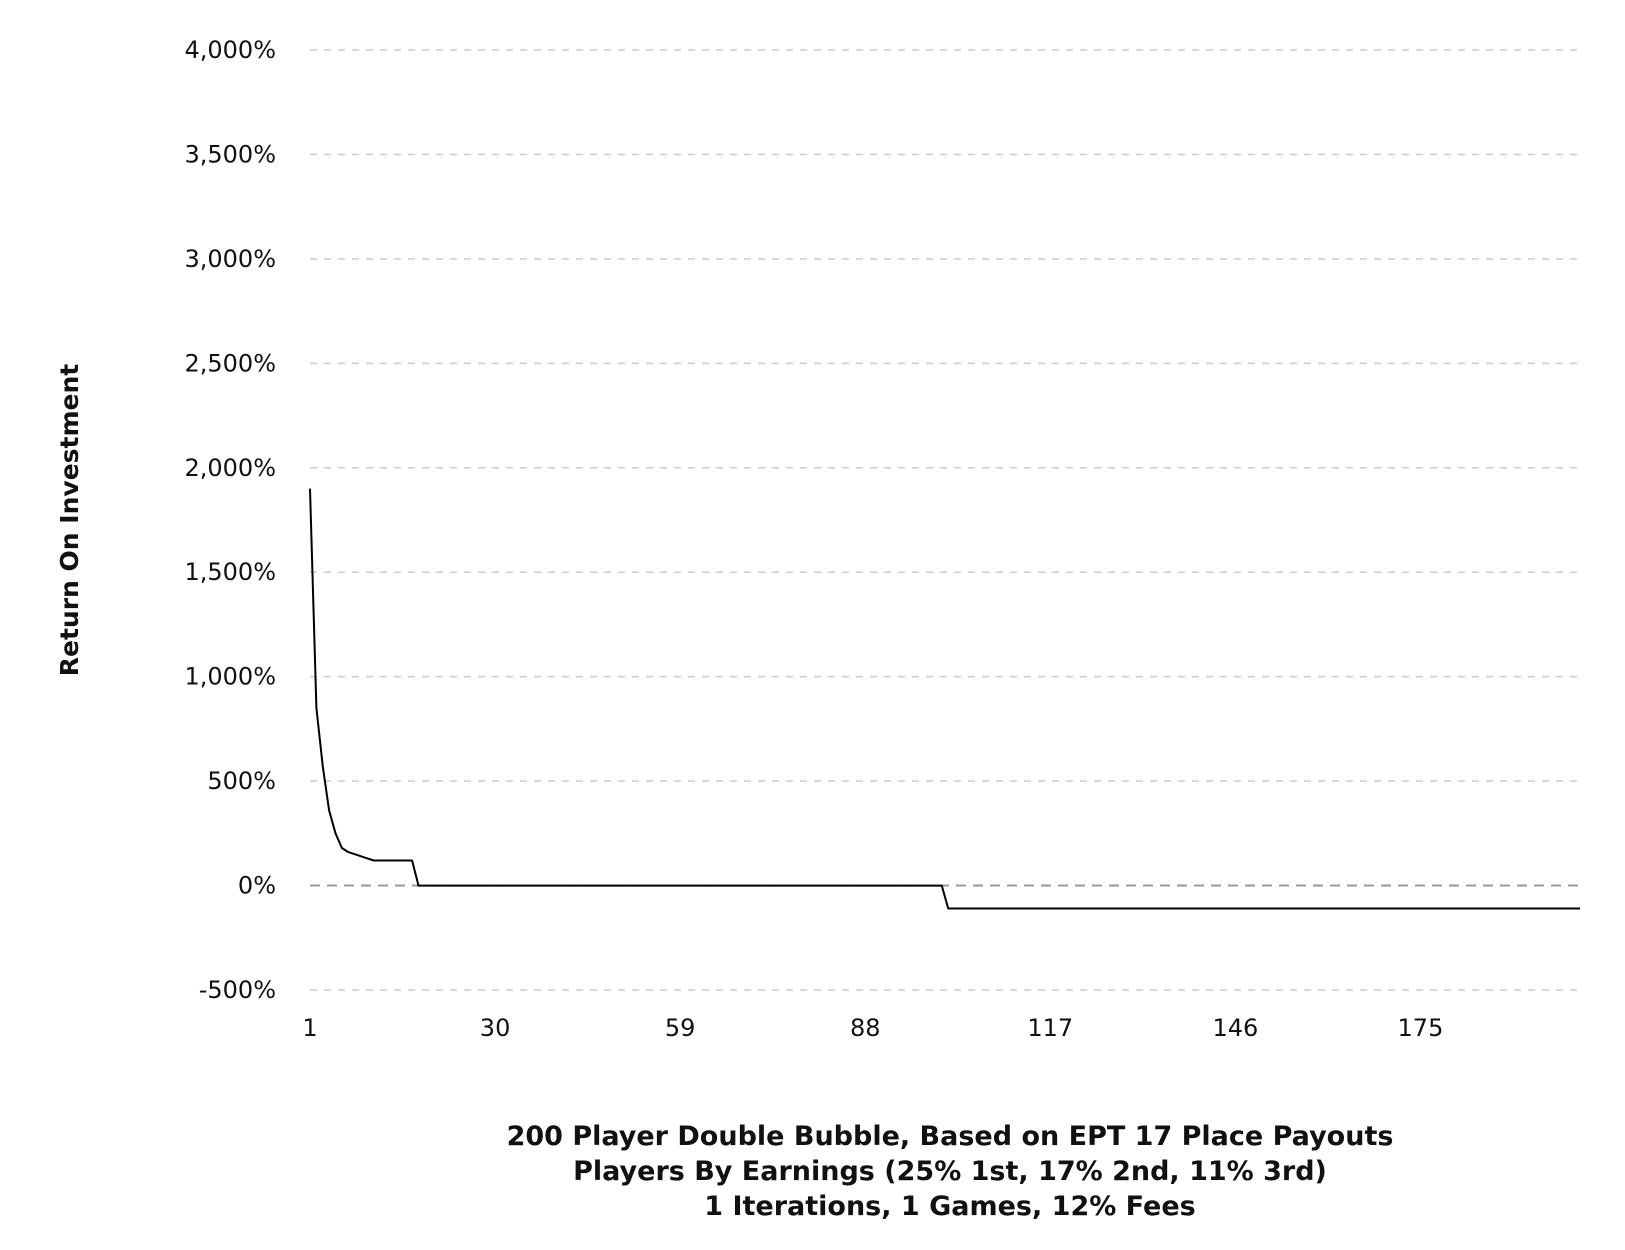 The image size is (1625, 1250). I want to click on y-tick-label: 2,500%, so click(230, 363).